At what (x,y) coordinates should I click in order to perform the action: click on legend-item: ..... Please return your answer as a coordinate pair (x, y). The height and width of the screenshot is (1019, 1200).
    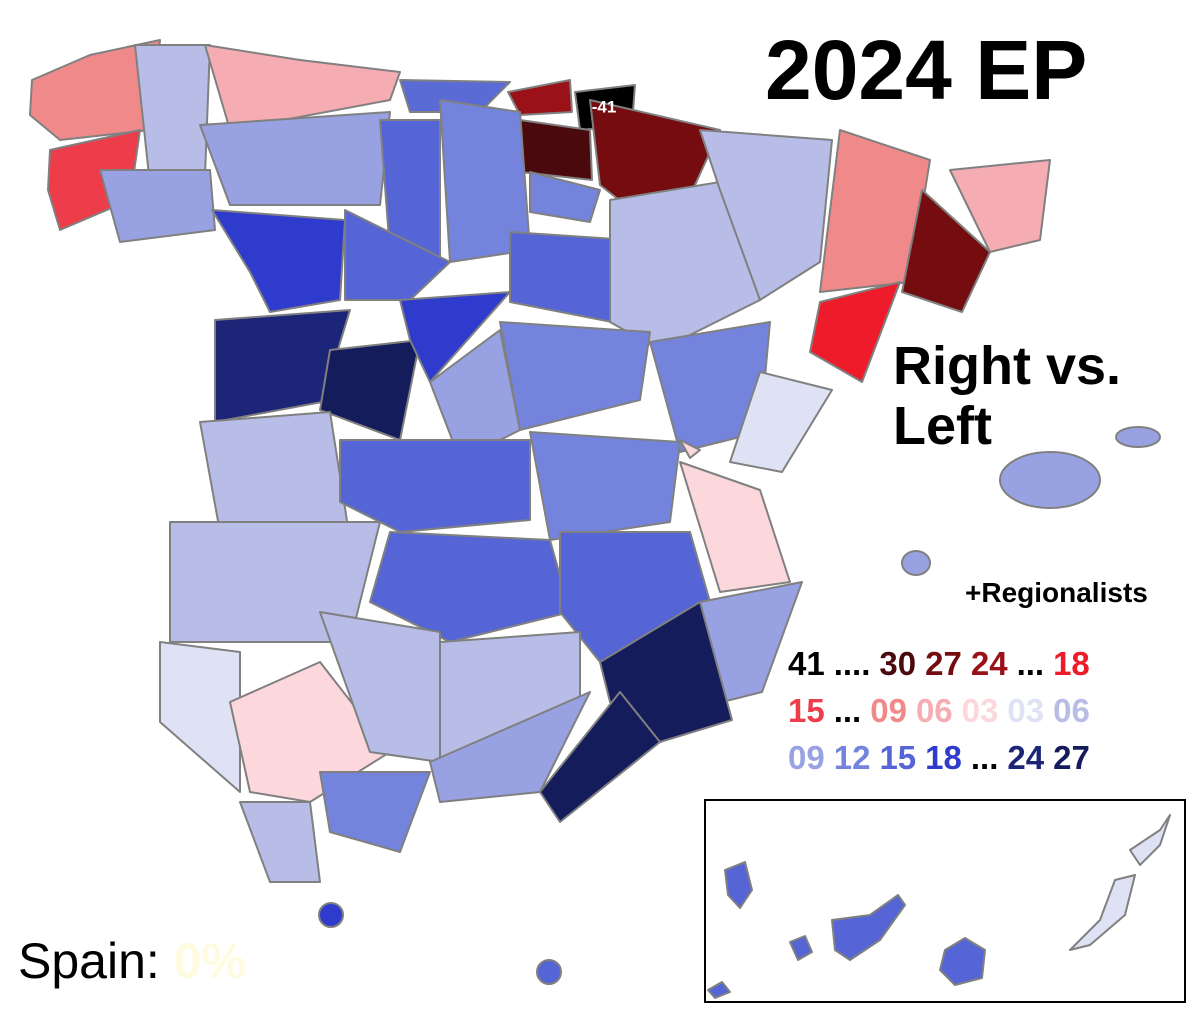
    Looking at the image, I should click on (852, 663).